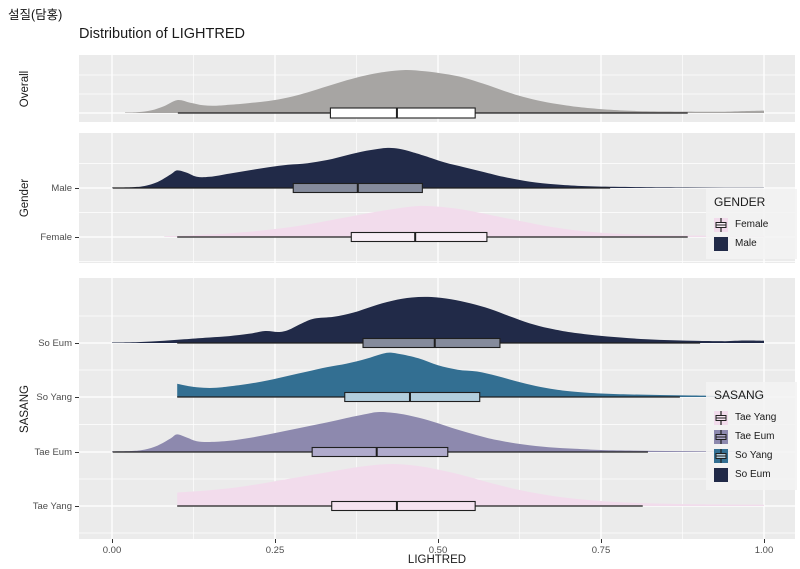 The height and width of the screenshot is (569, 800). What do you see at coordinates (35, 15) in the screenshot?
I see `page-title: 설질(담홍)` at bounding box center [35, 15].